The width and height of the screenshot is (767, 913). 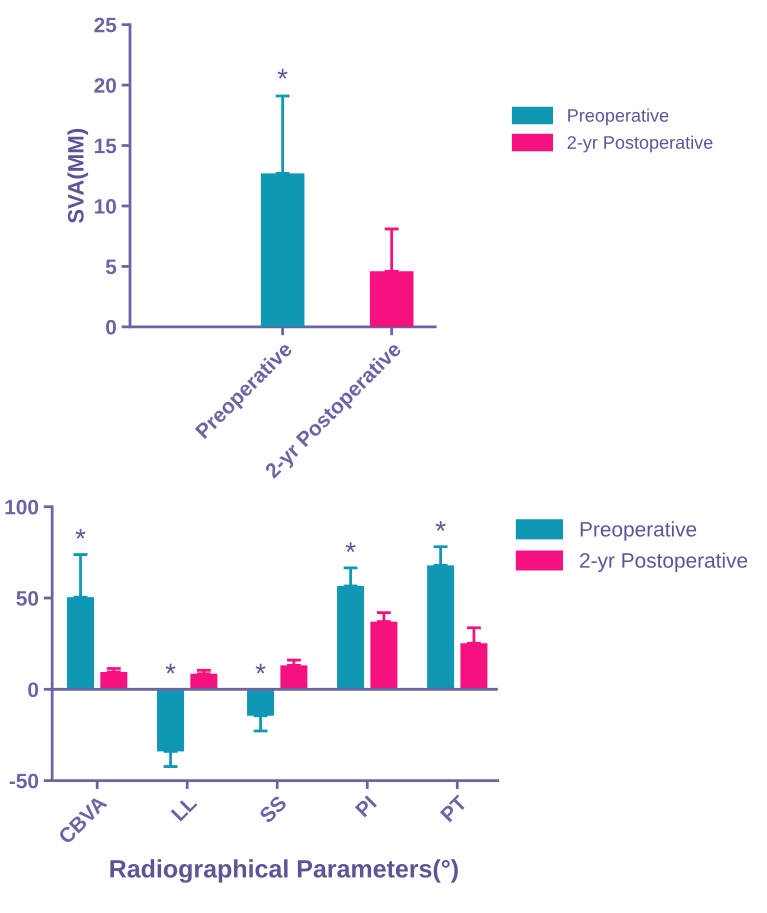 I want to click on y-tick-label: 10, so click(x=105, y=206).